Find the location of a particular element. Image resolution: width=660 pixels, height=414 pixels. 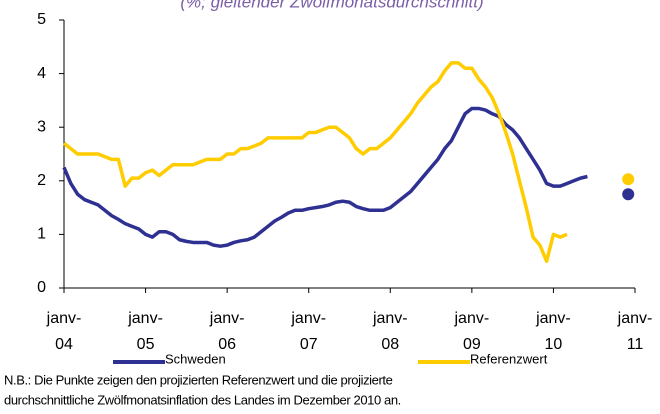

y-tick-label: 0 is located at coordinates (41, 287).